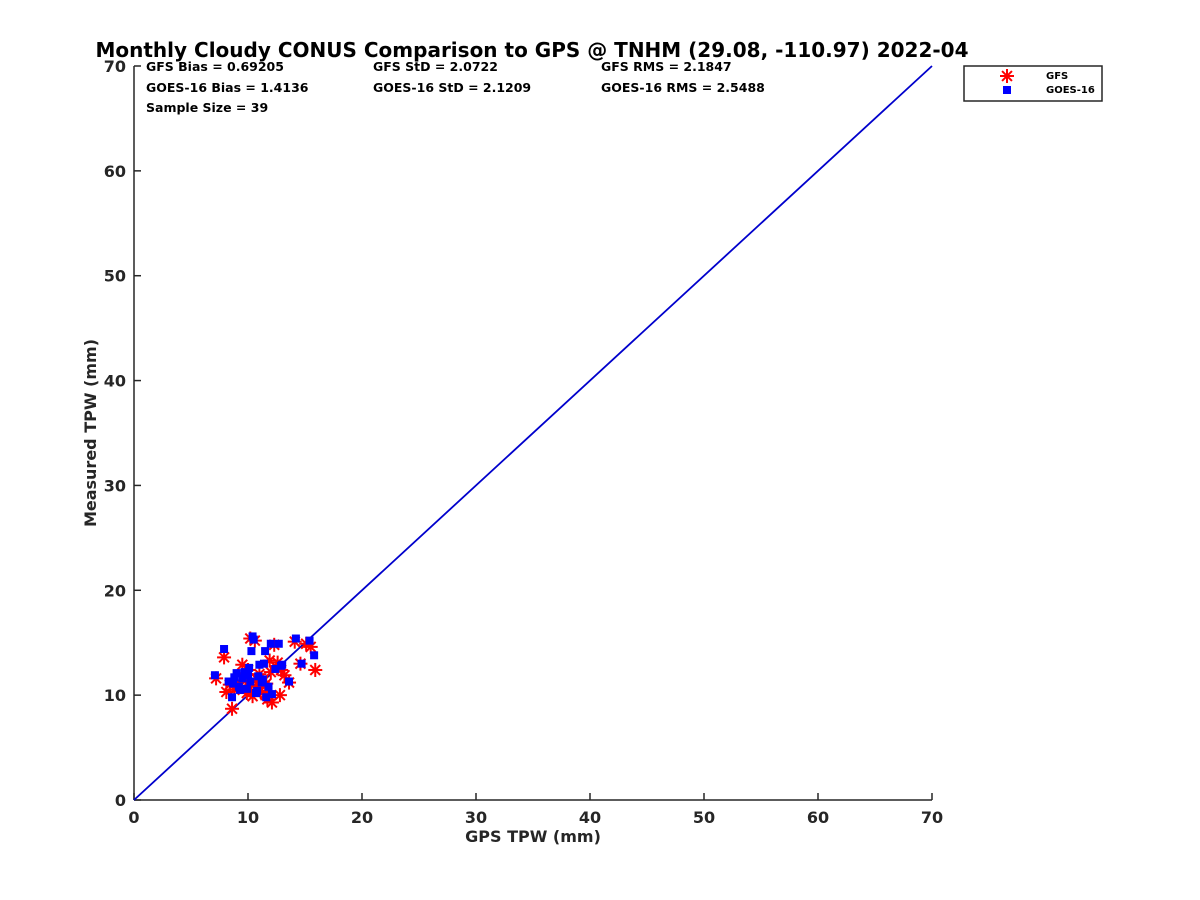  I want to click on stat-gfs-rms: GFS RMS = 2.1847, so click(666, 66).